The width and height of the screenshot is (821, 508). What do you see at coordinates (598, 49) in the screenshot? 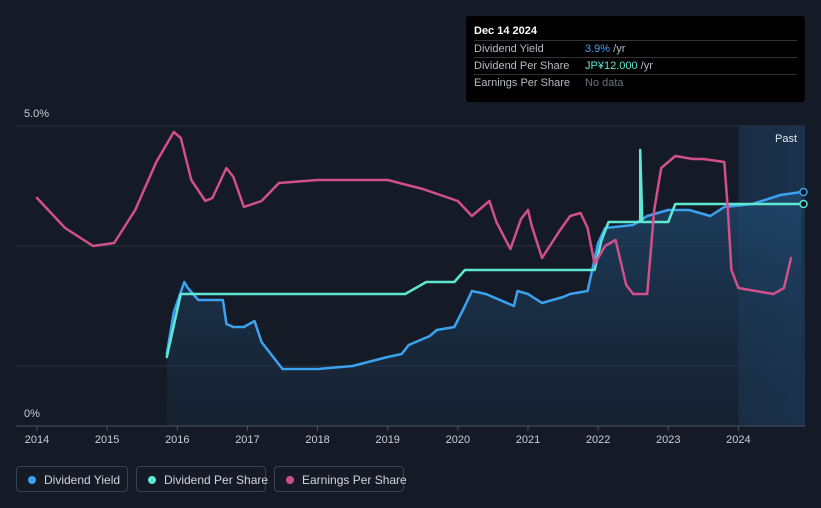
I see `tooltip-value-number: 3.9%` at bounding box center [598, 49].